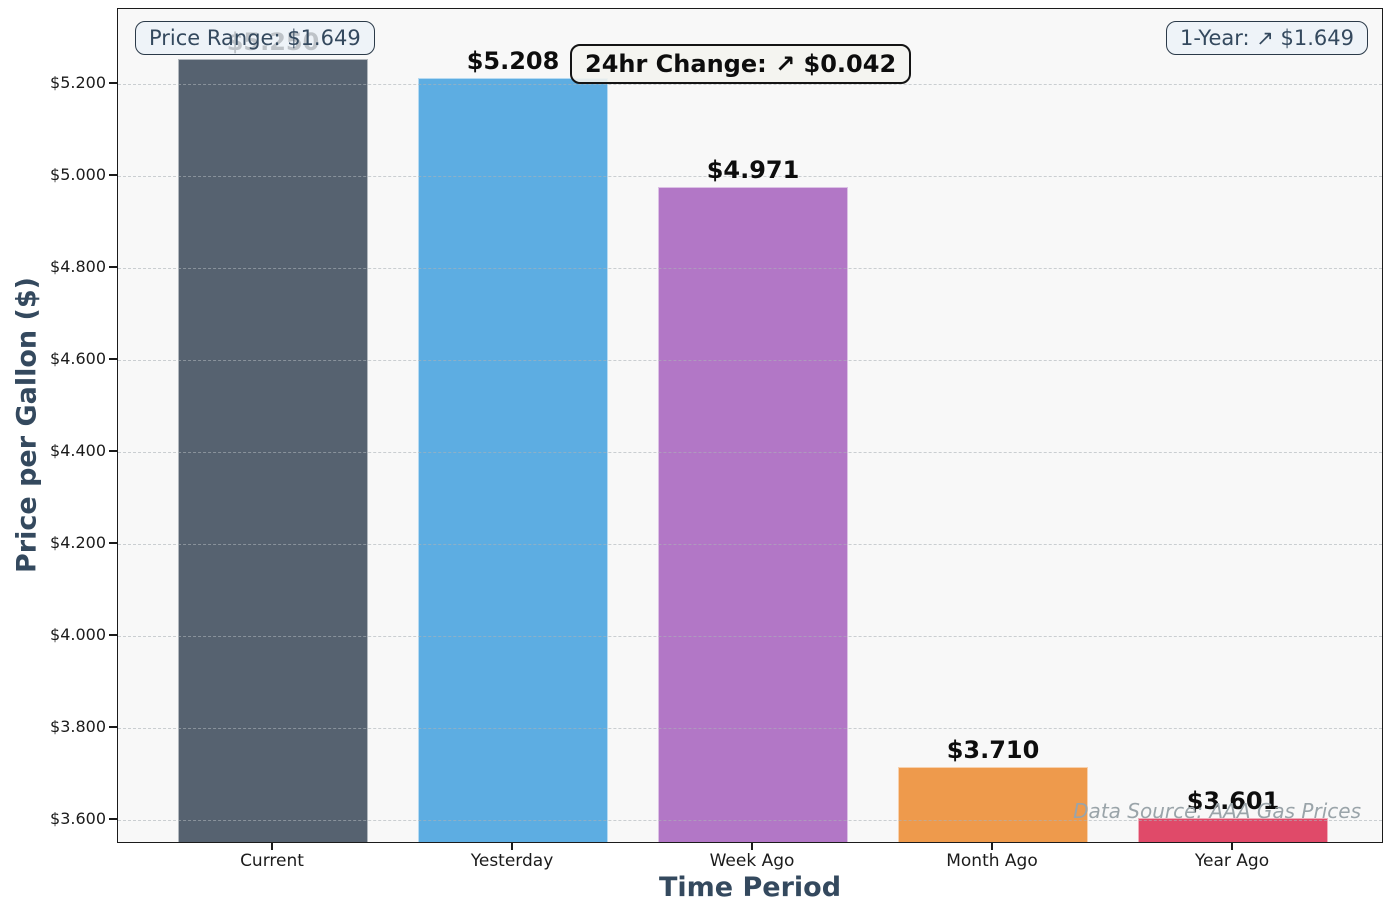 The width and height of the screenshot is (1397, 918). Describe the element at coordinates (1233, 800) in the screenshot. I see `bar-value-label: $3.601` at that location.